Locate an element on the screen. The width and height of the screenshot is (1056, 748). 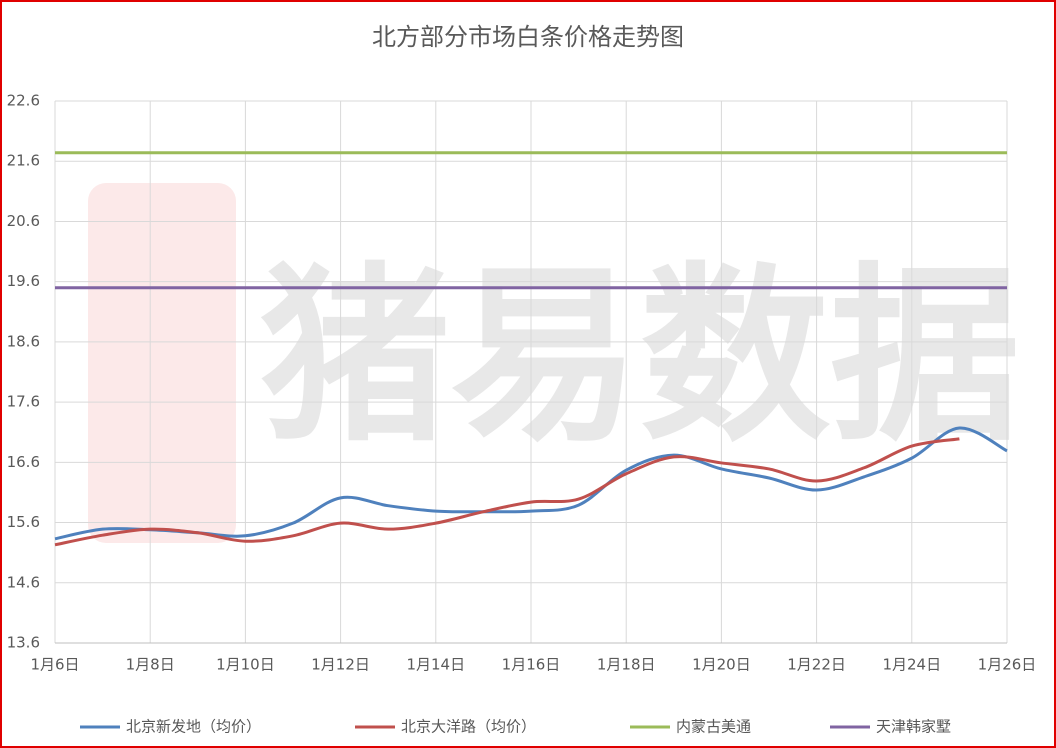
y-tick-label: 15.6 is located at coordinates (23, 522).